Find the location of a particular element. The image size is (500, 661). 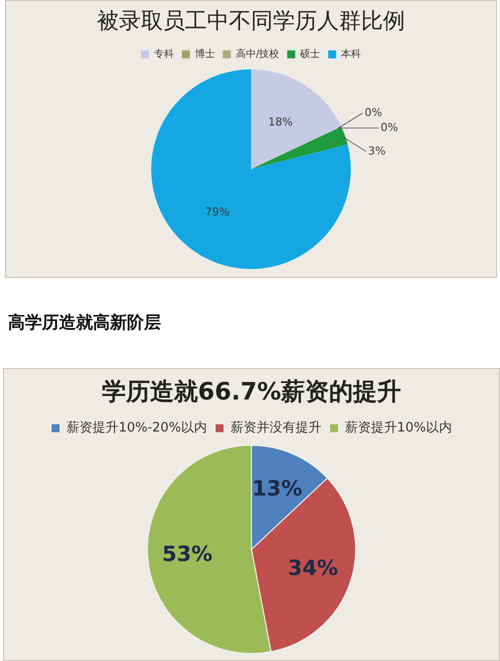

legend-label: 薪资提升10%以内 is located at coordinates (398, 428).